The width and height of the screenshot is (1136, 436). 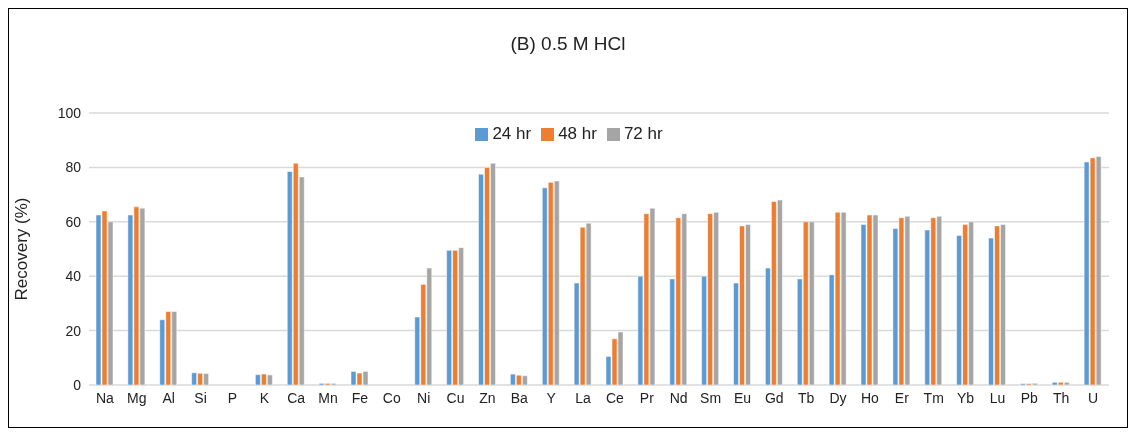 I want to click on x-tick-label: Co, so click(x=391, y=397).